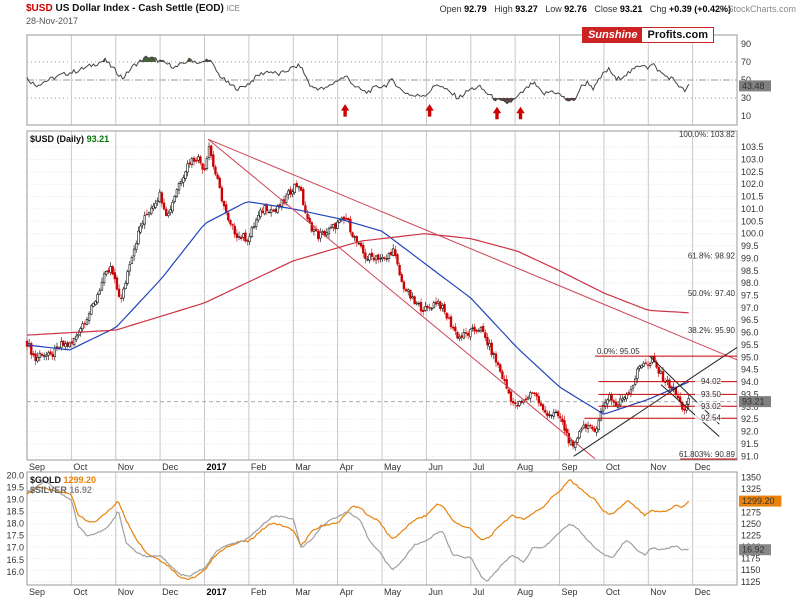 The image size is (800, 599). I want to click on svg-text: 92.5, so click(750, 419).